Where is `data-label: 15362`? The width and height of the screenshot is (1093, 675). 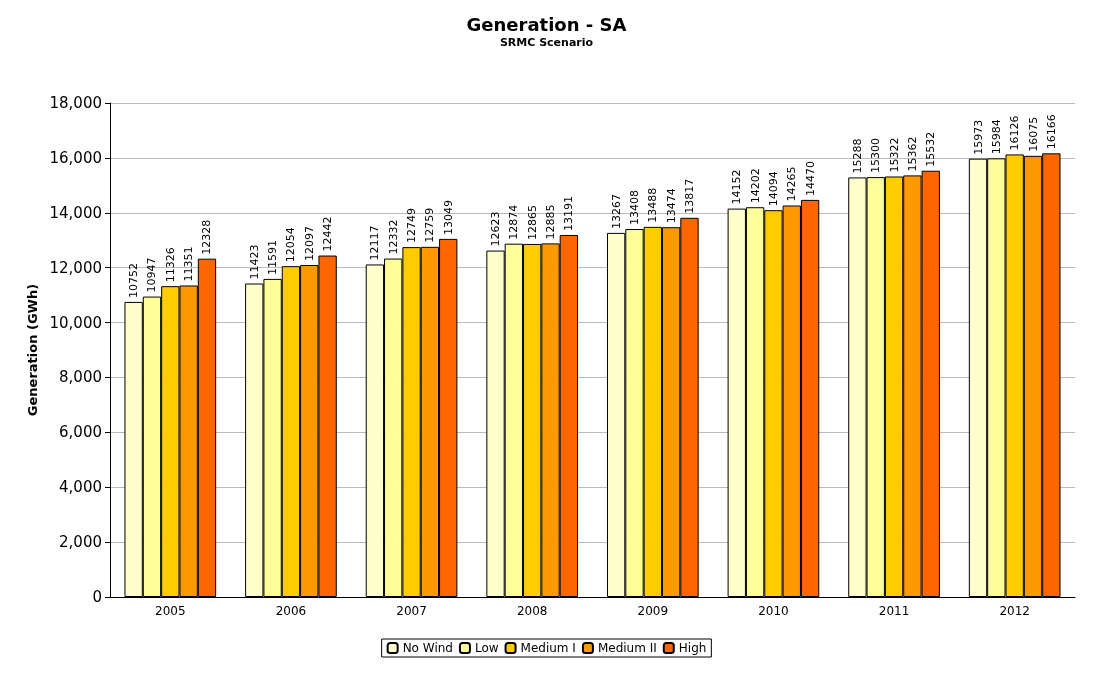 data-label: 15362 is located at coordinates (912, 154).